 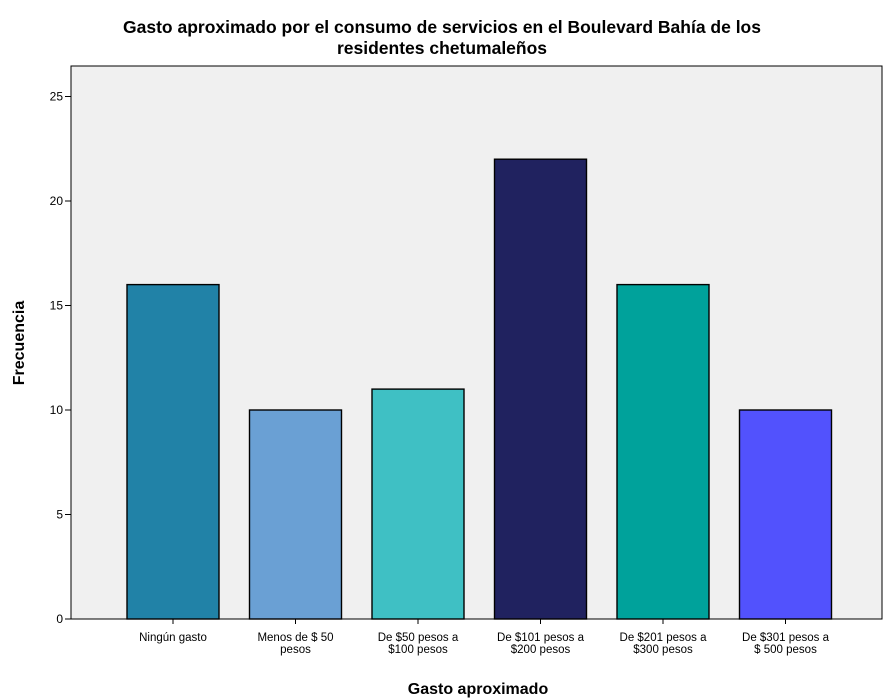 What do you see at coordinates (785, 650) in the screenshot?
I see `x-tick-label: $ 500 pesos` at bounding box center [785, 650].